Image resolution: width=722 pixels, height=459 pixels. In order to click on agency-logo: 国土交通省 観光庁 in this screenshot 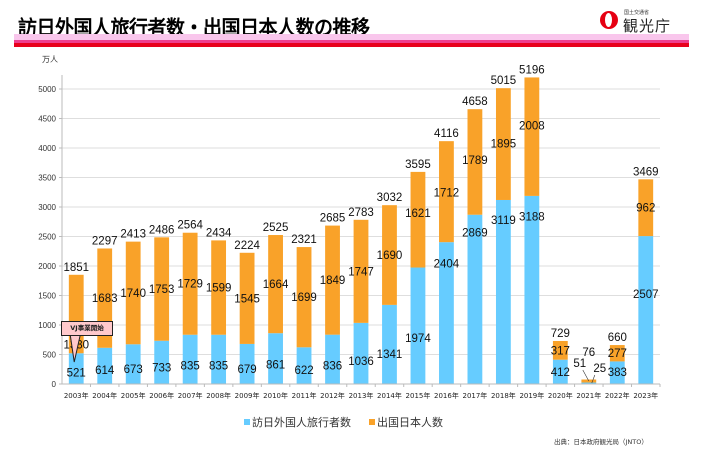, I will do `click(643, 22)`.